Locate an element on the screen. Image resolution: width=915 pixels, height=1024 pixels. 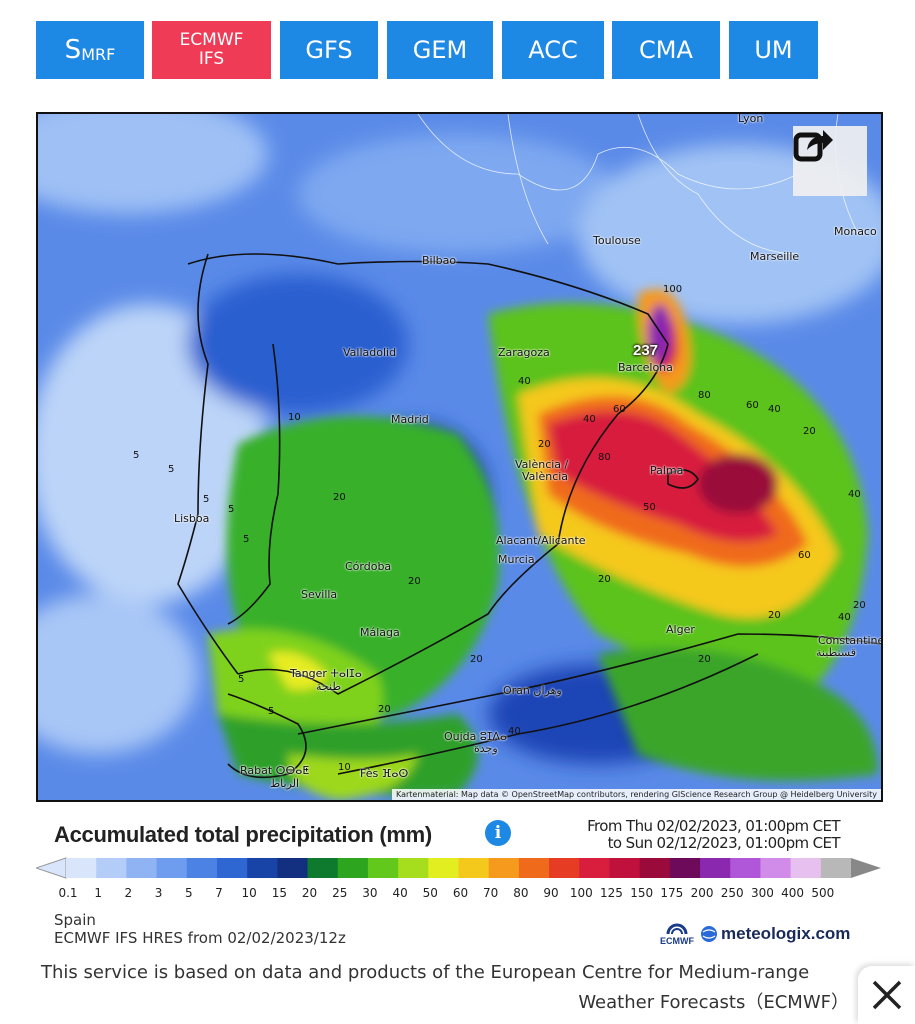
scale-tick-label: 50 is located at coordinates (430, 893).